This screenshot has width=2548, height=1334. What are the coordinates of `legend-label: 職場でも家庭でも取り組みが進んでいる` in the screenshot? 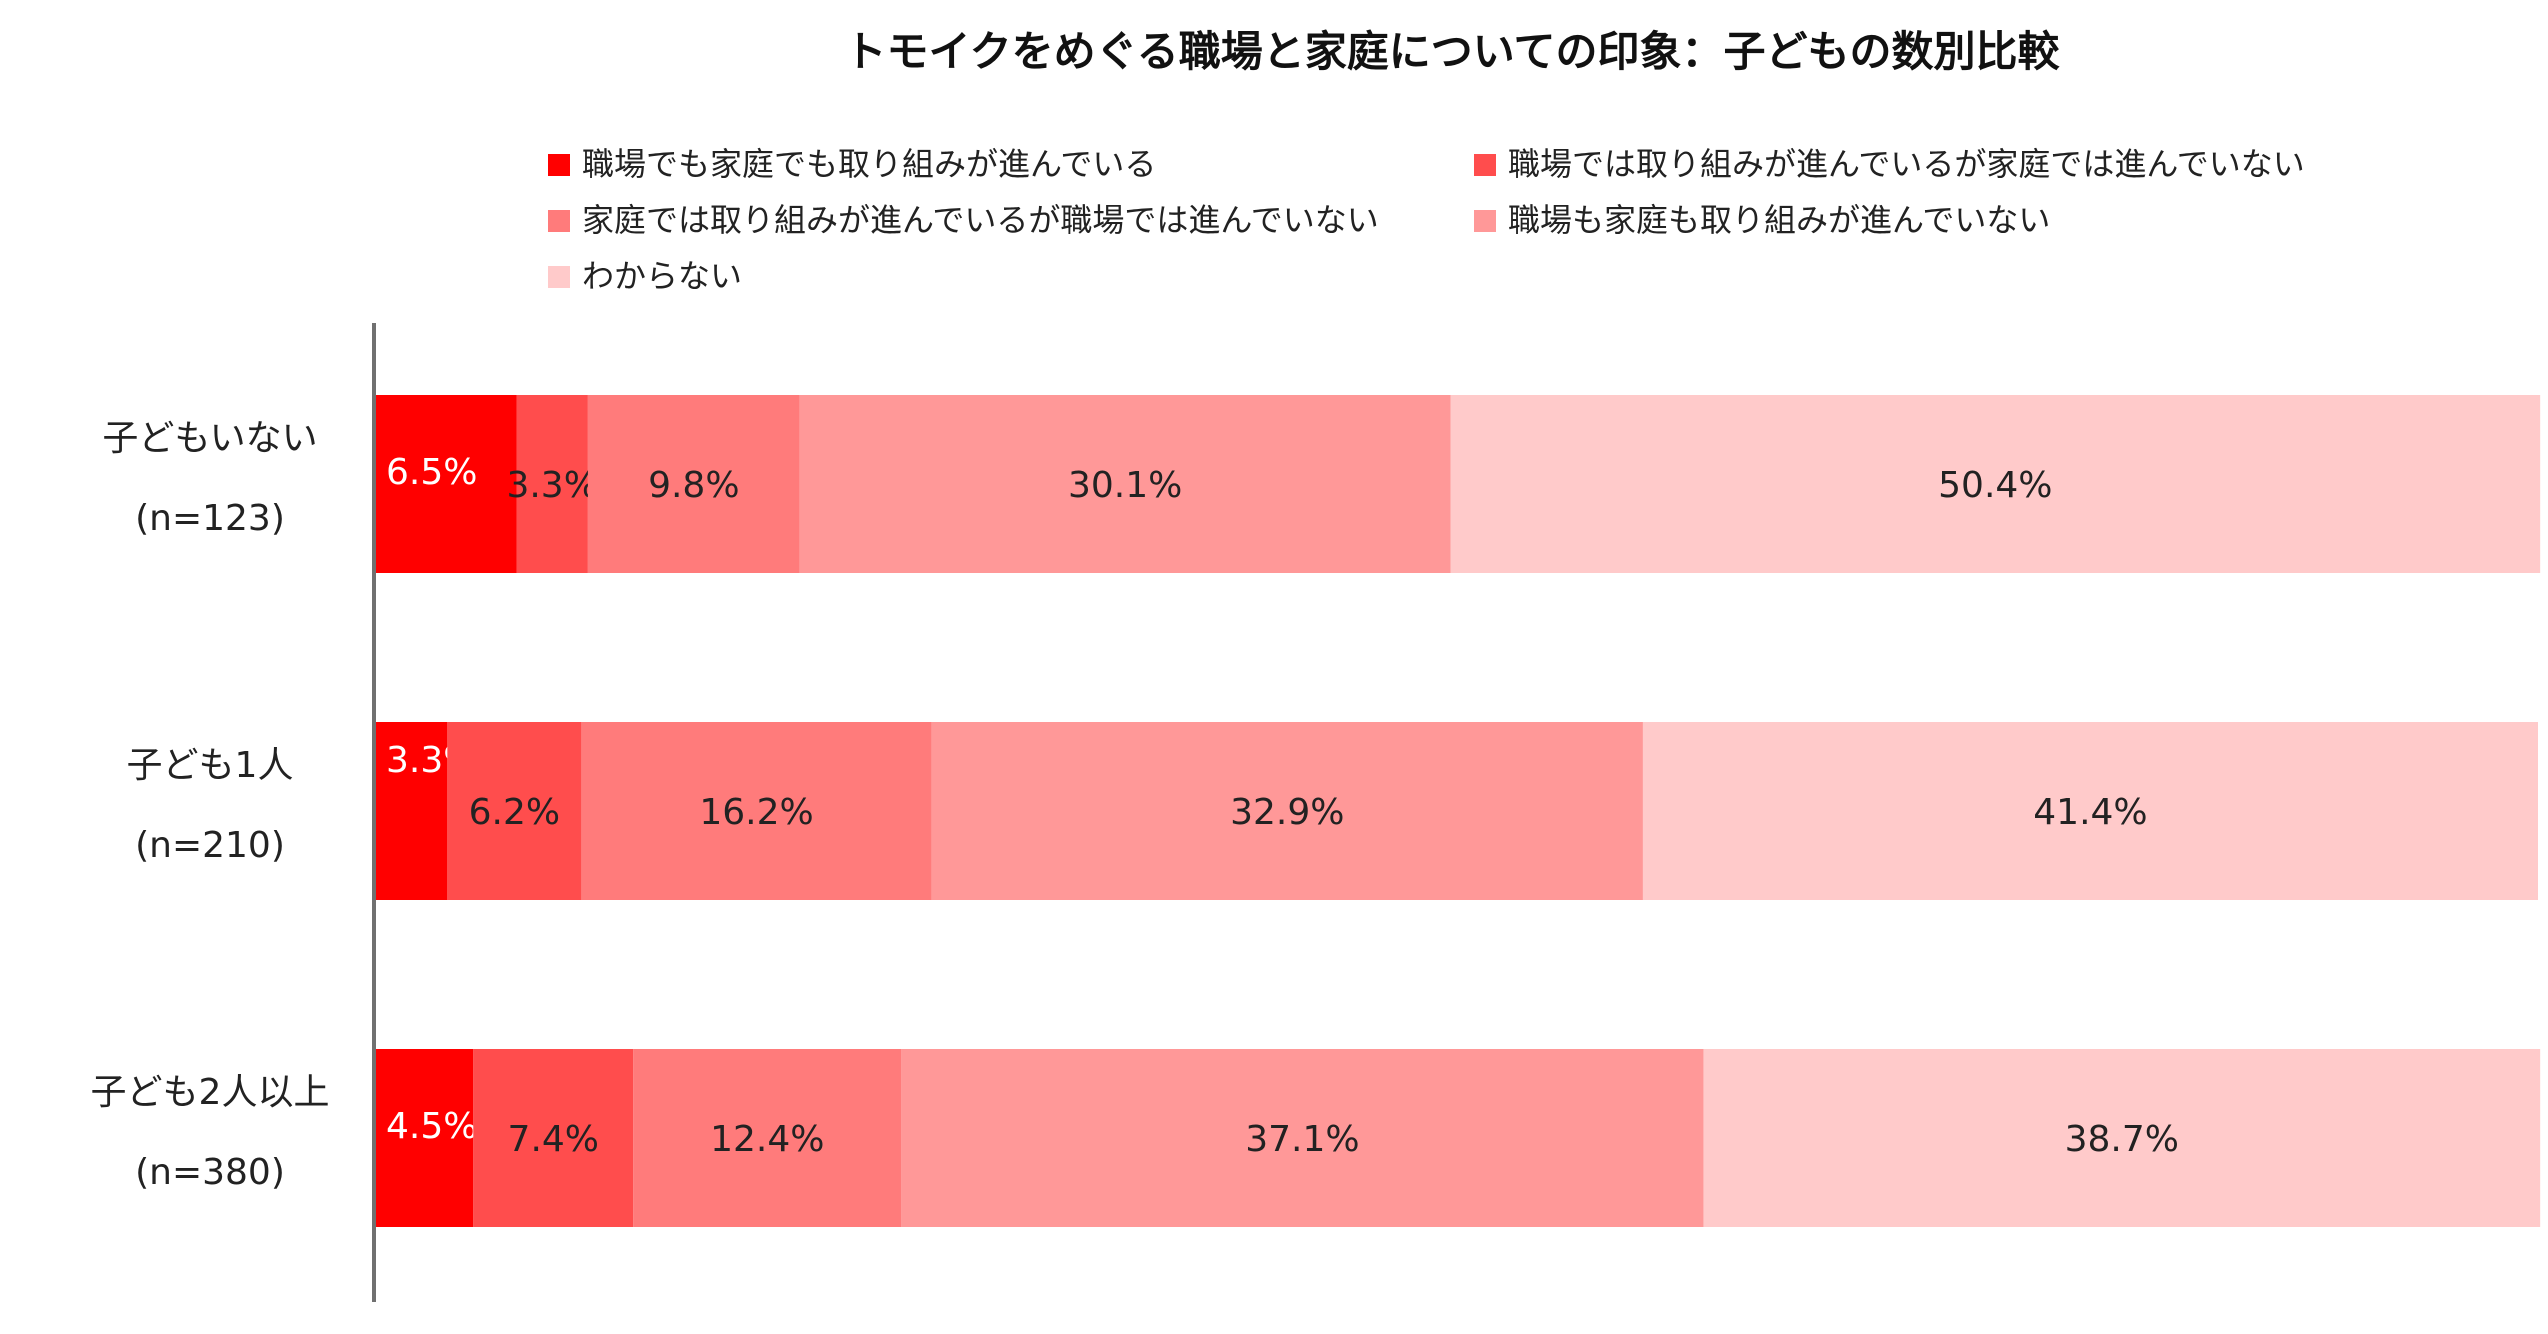 It's located at (869, 164).